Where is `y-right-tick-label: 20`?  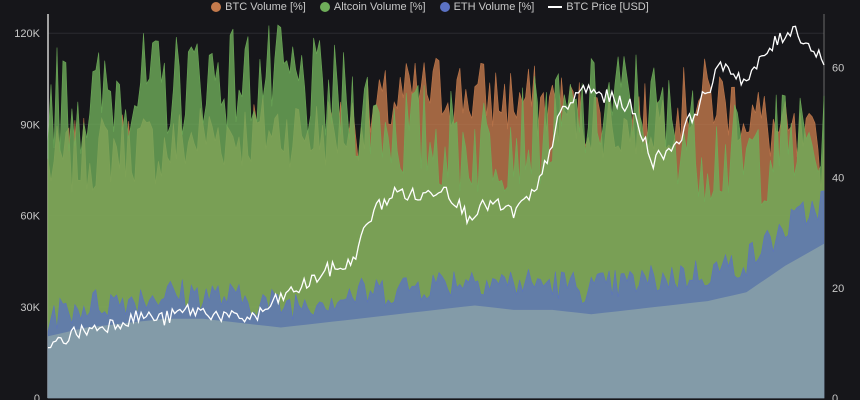
y-right-tick-label: 20 is located at coordinates (838, 289).